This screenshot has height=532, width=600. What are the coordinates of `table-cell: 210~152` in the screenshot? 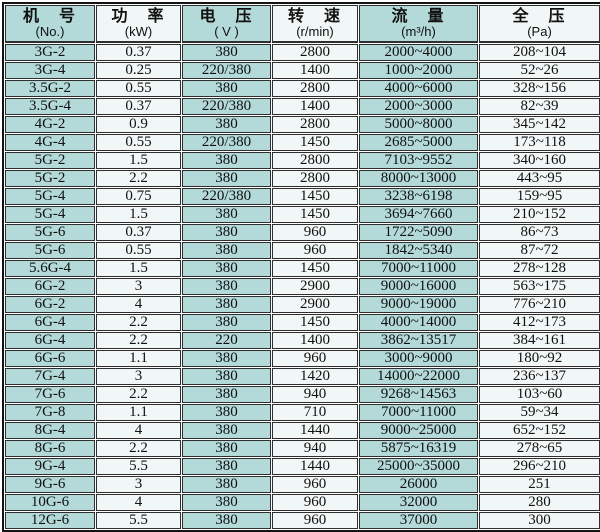 It's located at (539, 214).